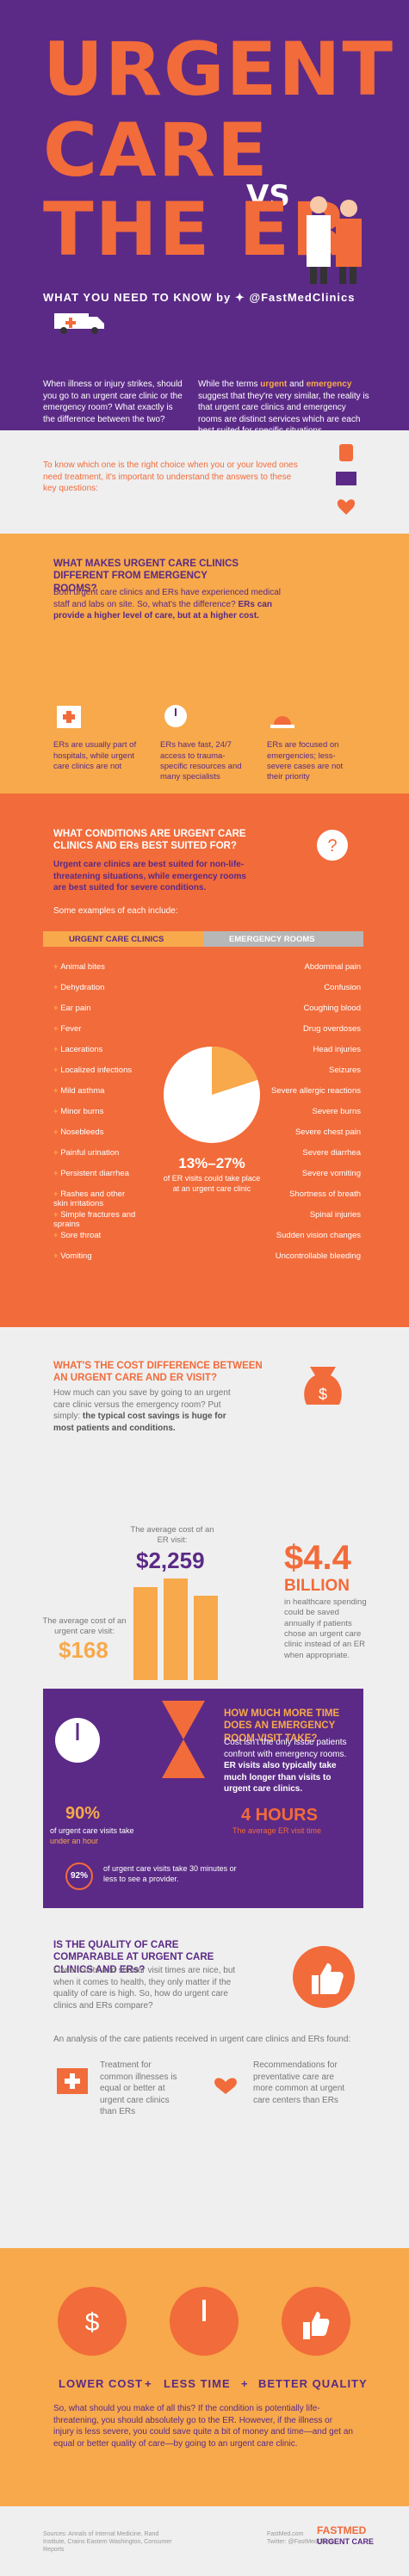 Image resolution: width=409 pixels, height=2576 pixels. I want to click on er-condition-item: Shortness of breath, so click(325, 1194).